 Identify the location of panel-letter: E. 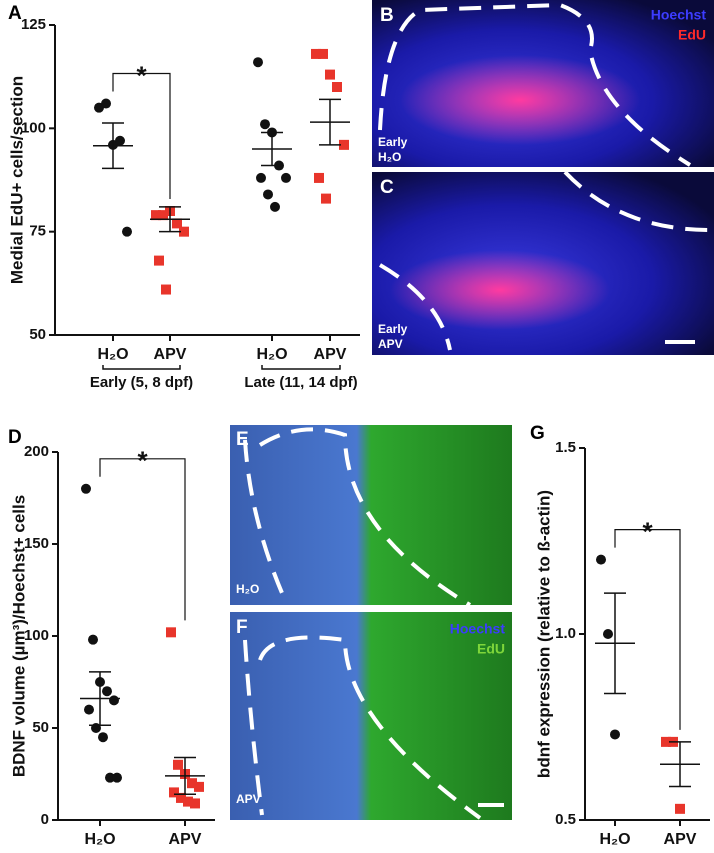
(242, 439).